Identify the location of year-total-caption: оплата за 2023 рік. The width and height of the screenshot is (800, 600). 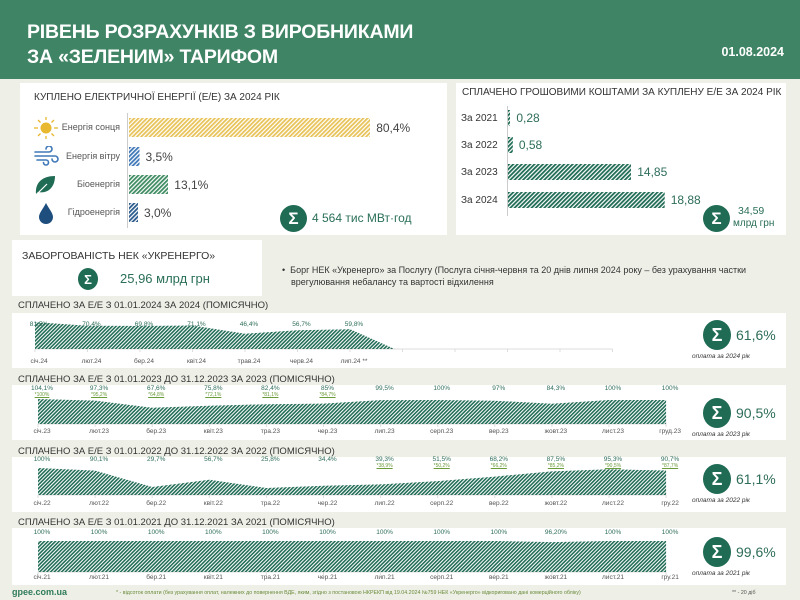
(721, 434).